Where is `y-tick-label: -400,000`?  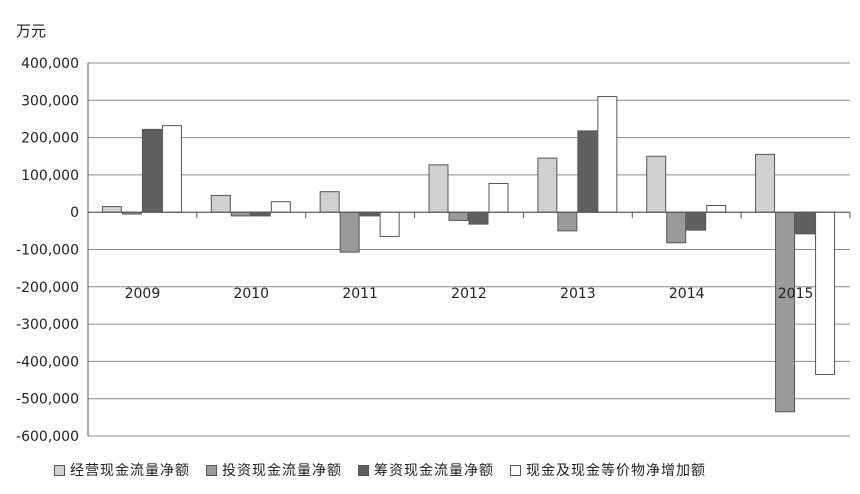
y-tick-label: -400,000 is located at coordinates (47, 362).